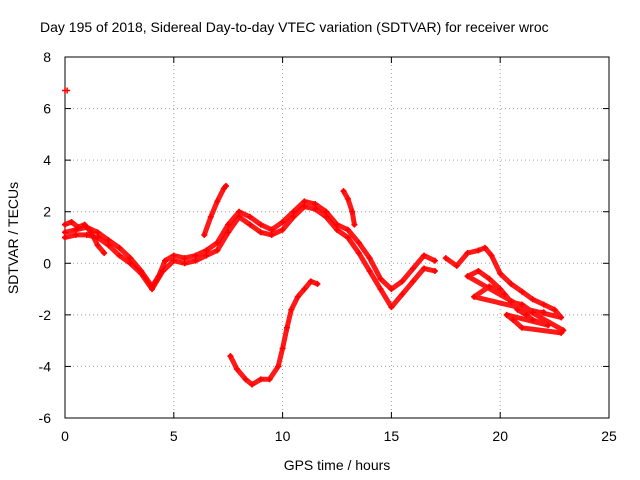  What do you see at coordinates (65, 436) in the screenshot?
I see `x-tick-label: 0` at bounding box center [65, 436].